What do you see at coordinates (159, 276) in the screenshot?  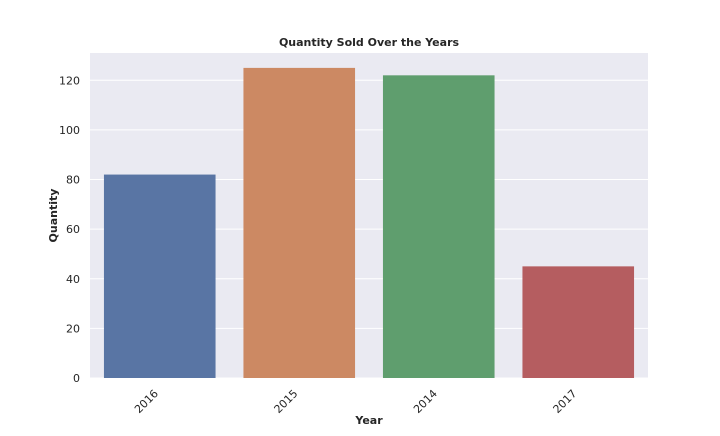 I see `bar-2016` at bounding box center [159, 276].